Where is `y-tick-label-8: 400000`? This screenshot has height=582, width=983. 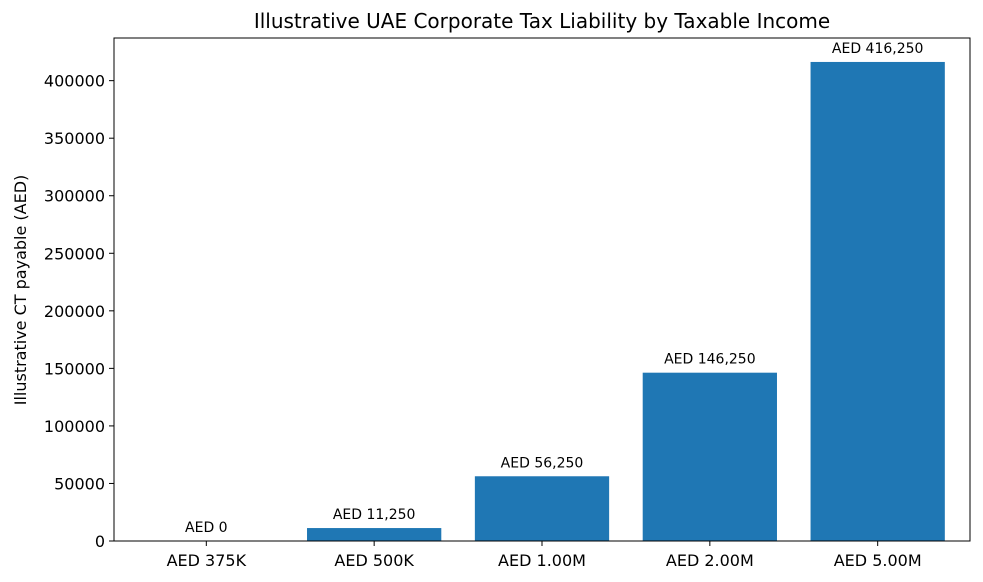
y-tick-label-8: 400000 is located at coordinates (74, 81).